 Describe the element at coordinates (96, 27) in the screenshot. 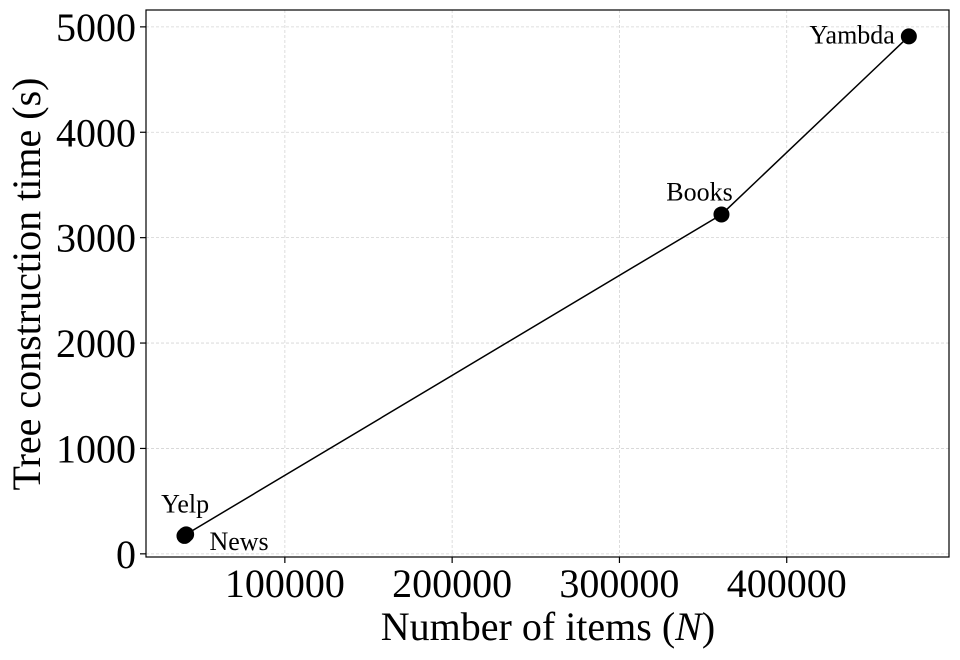

I see `y-tick-label: 5000` at that location.